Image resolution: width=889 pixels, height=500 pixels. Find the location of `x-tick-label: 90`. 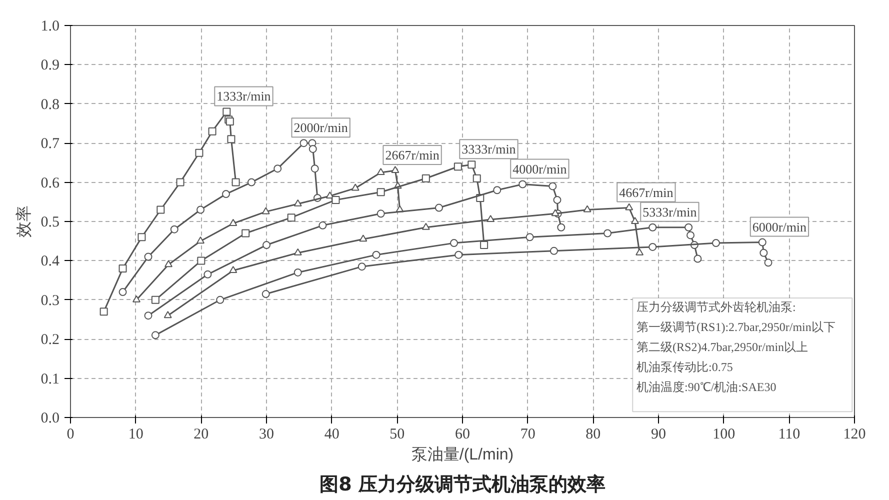

x-tick-label: 90 is located at coordinates (658, 434).